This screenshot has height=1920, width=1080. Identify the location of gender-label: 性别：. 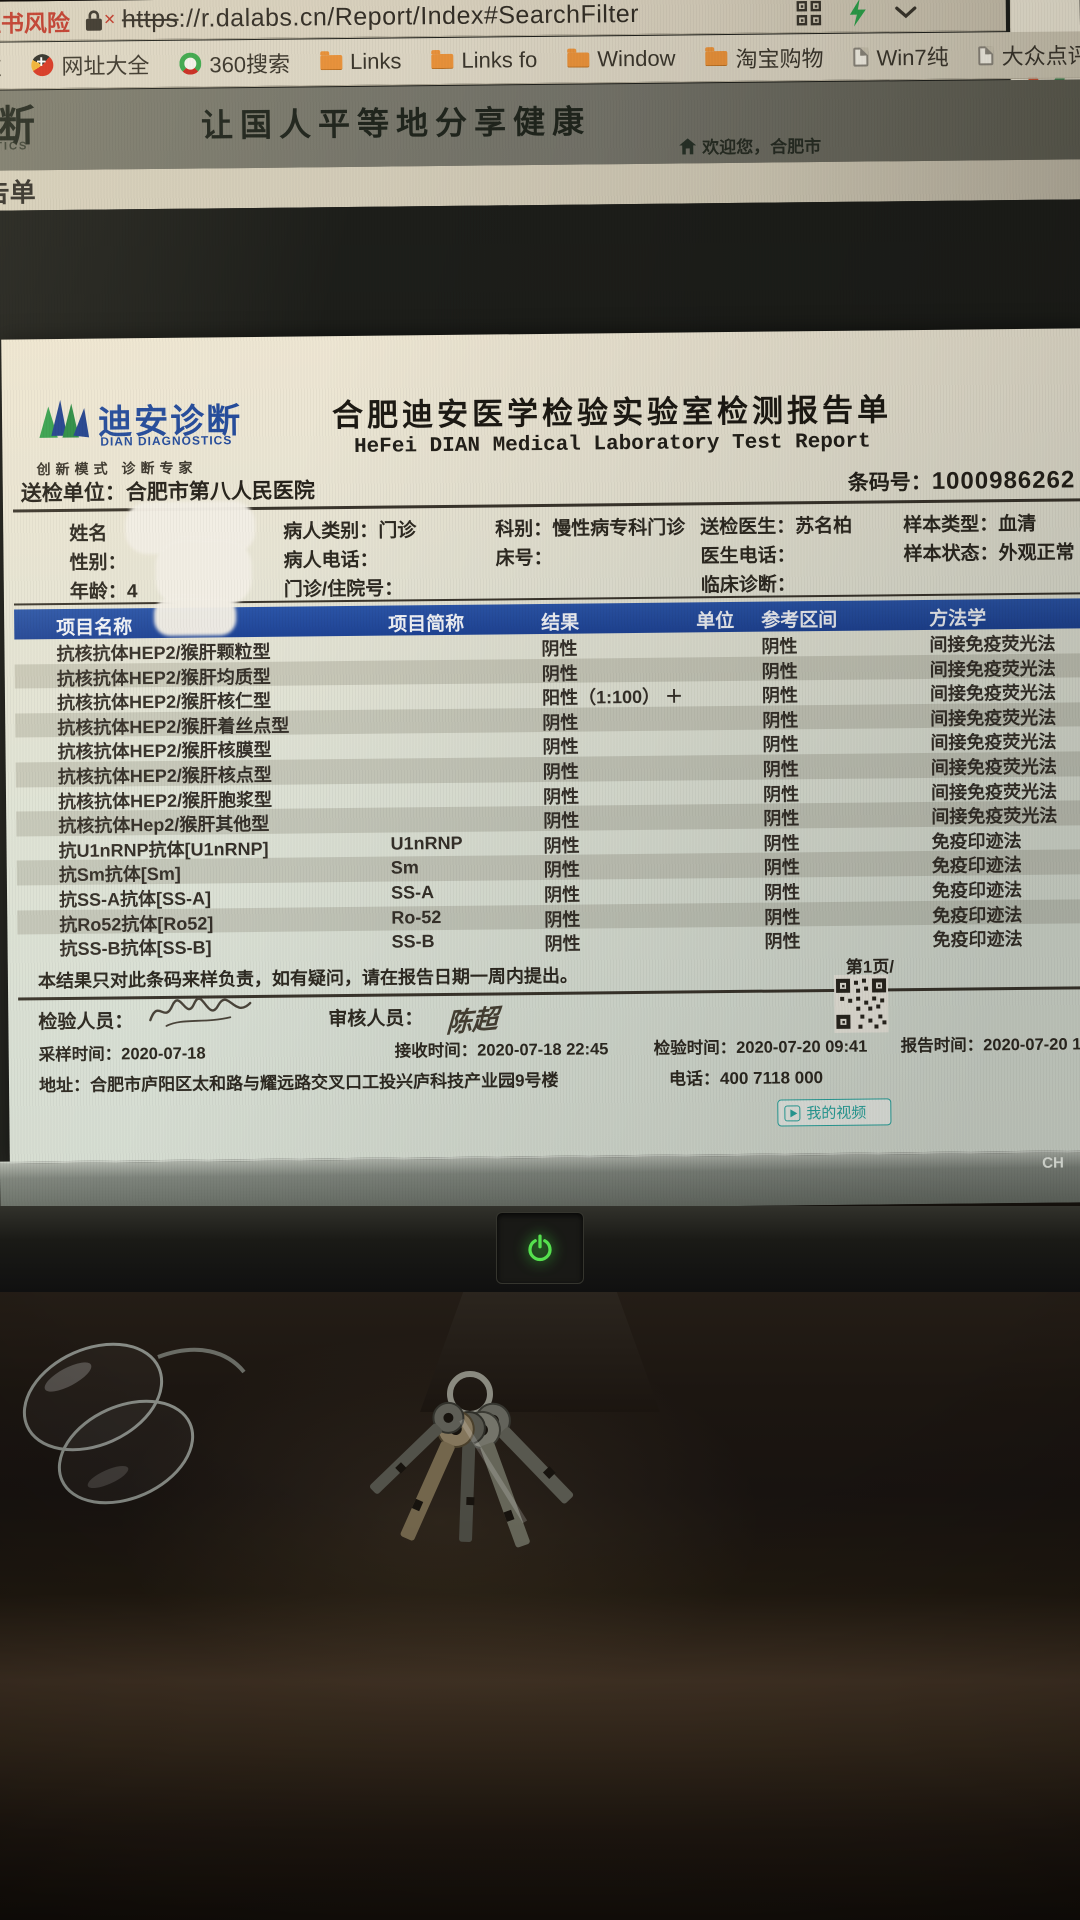
(98, 563).